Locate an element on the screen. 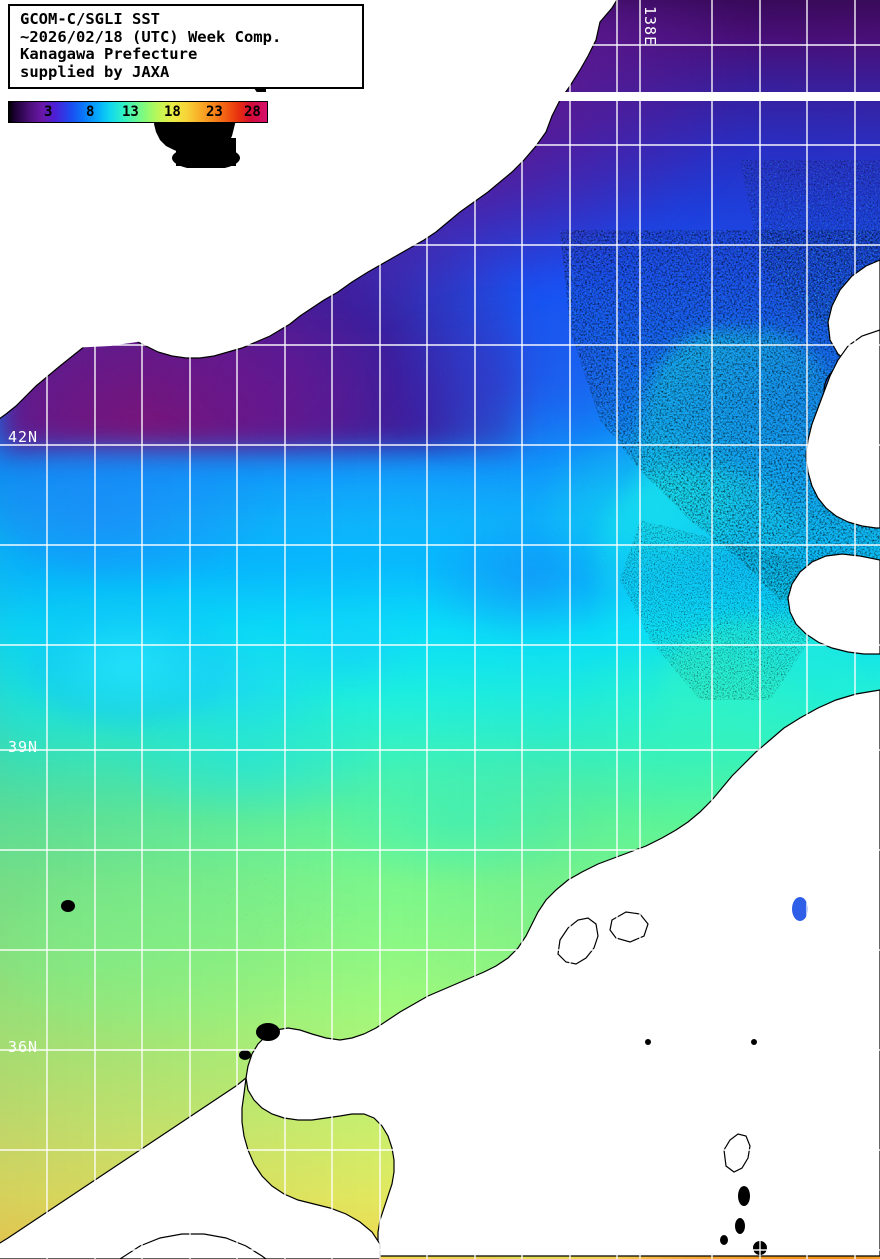 The width and height of the screenshot is (880, 1259). land-island-north is located at coordinates (316, 163).